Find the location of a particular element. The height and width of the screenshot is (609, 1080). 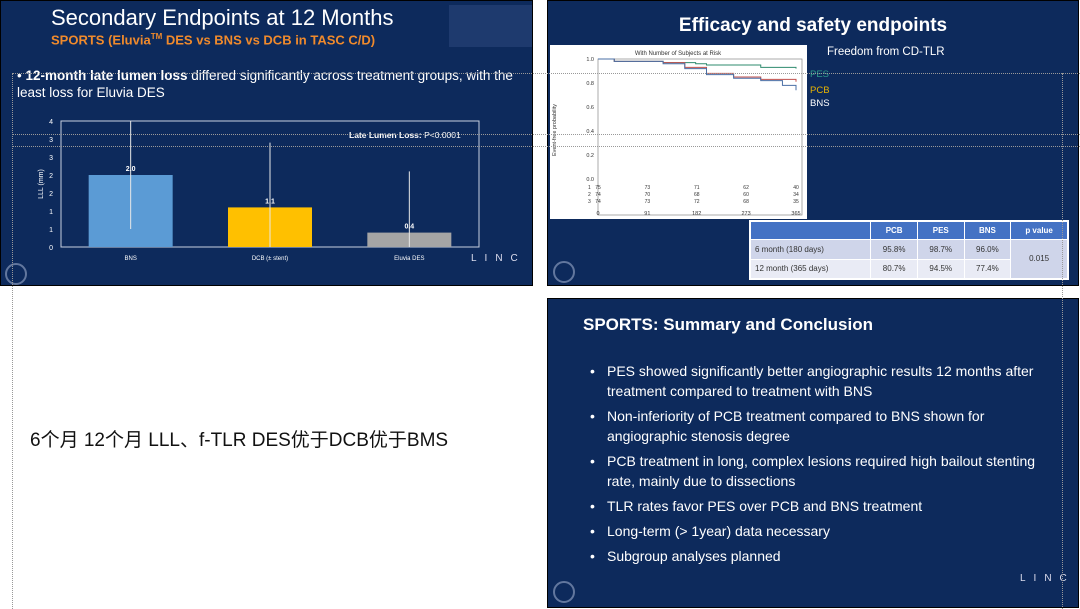

y-tick-label: 1.0 is located at coordinates (590, 60).